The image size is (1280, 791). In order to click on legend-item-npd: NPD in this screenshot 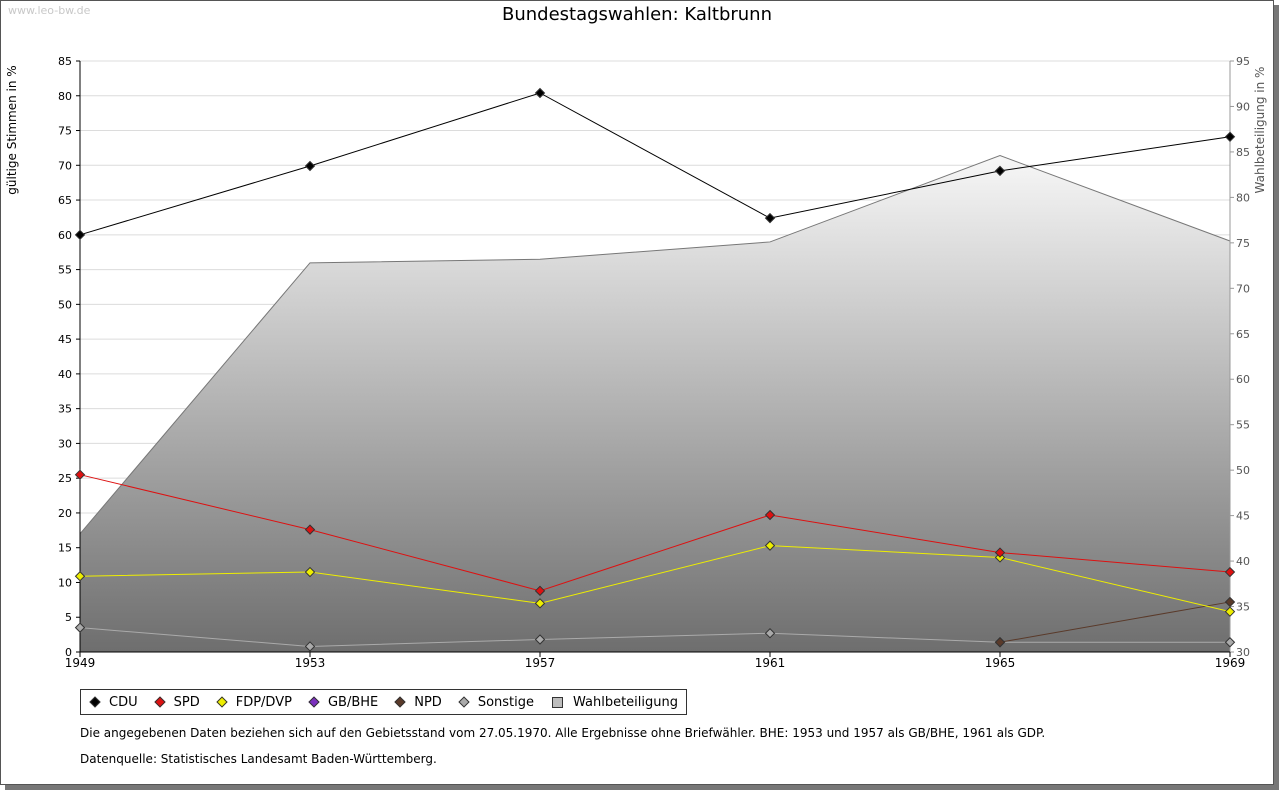, I will do `click(417, 702)`.